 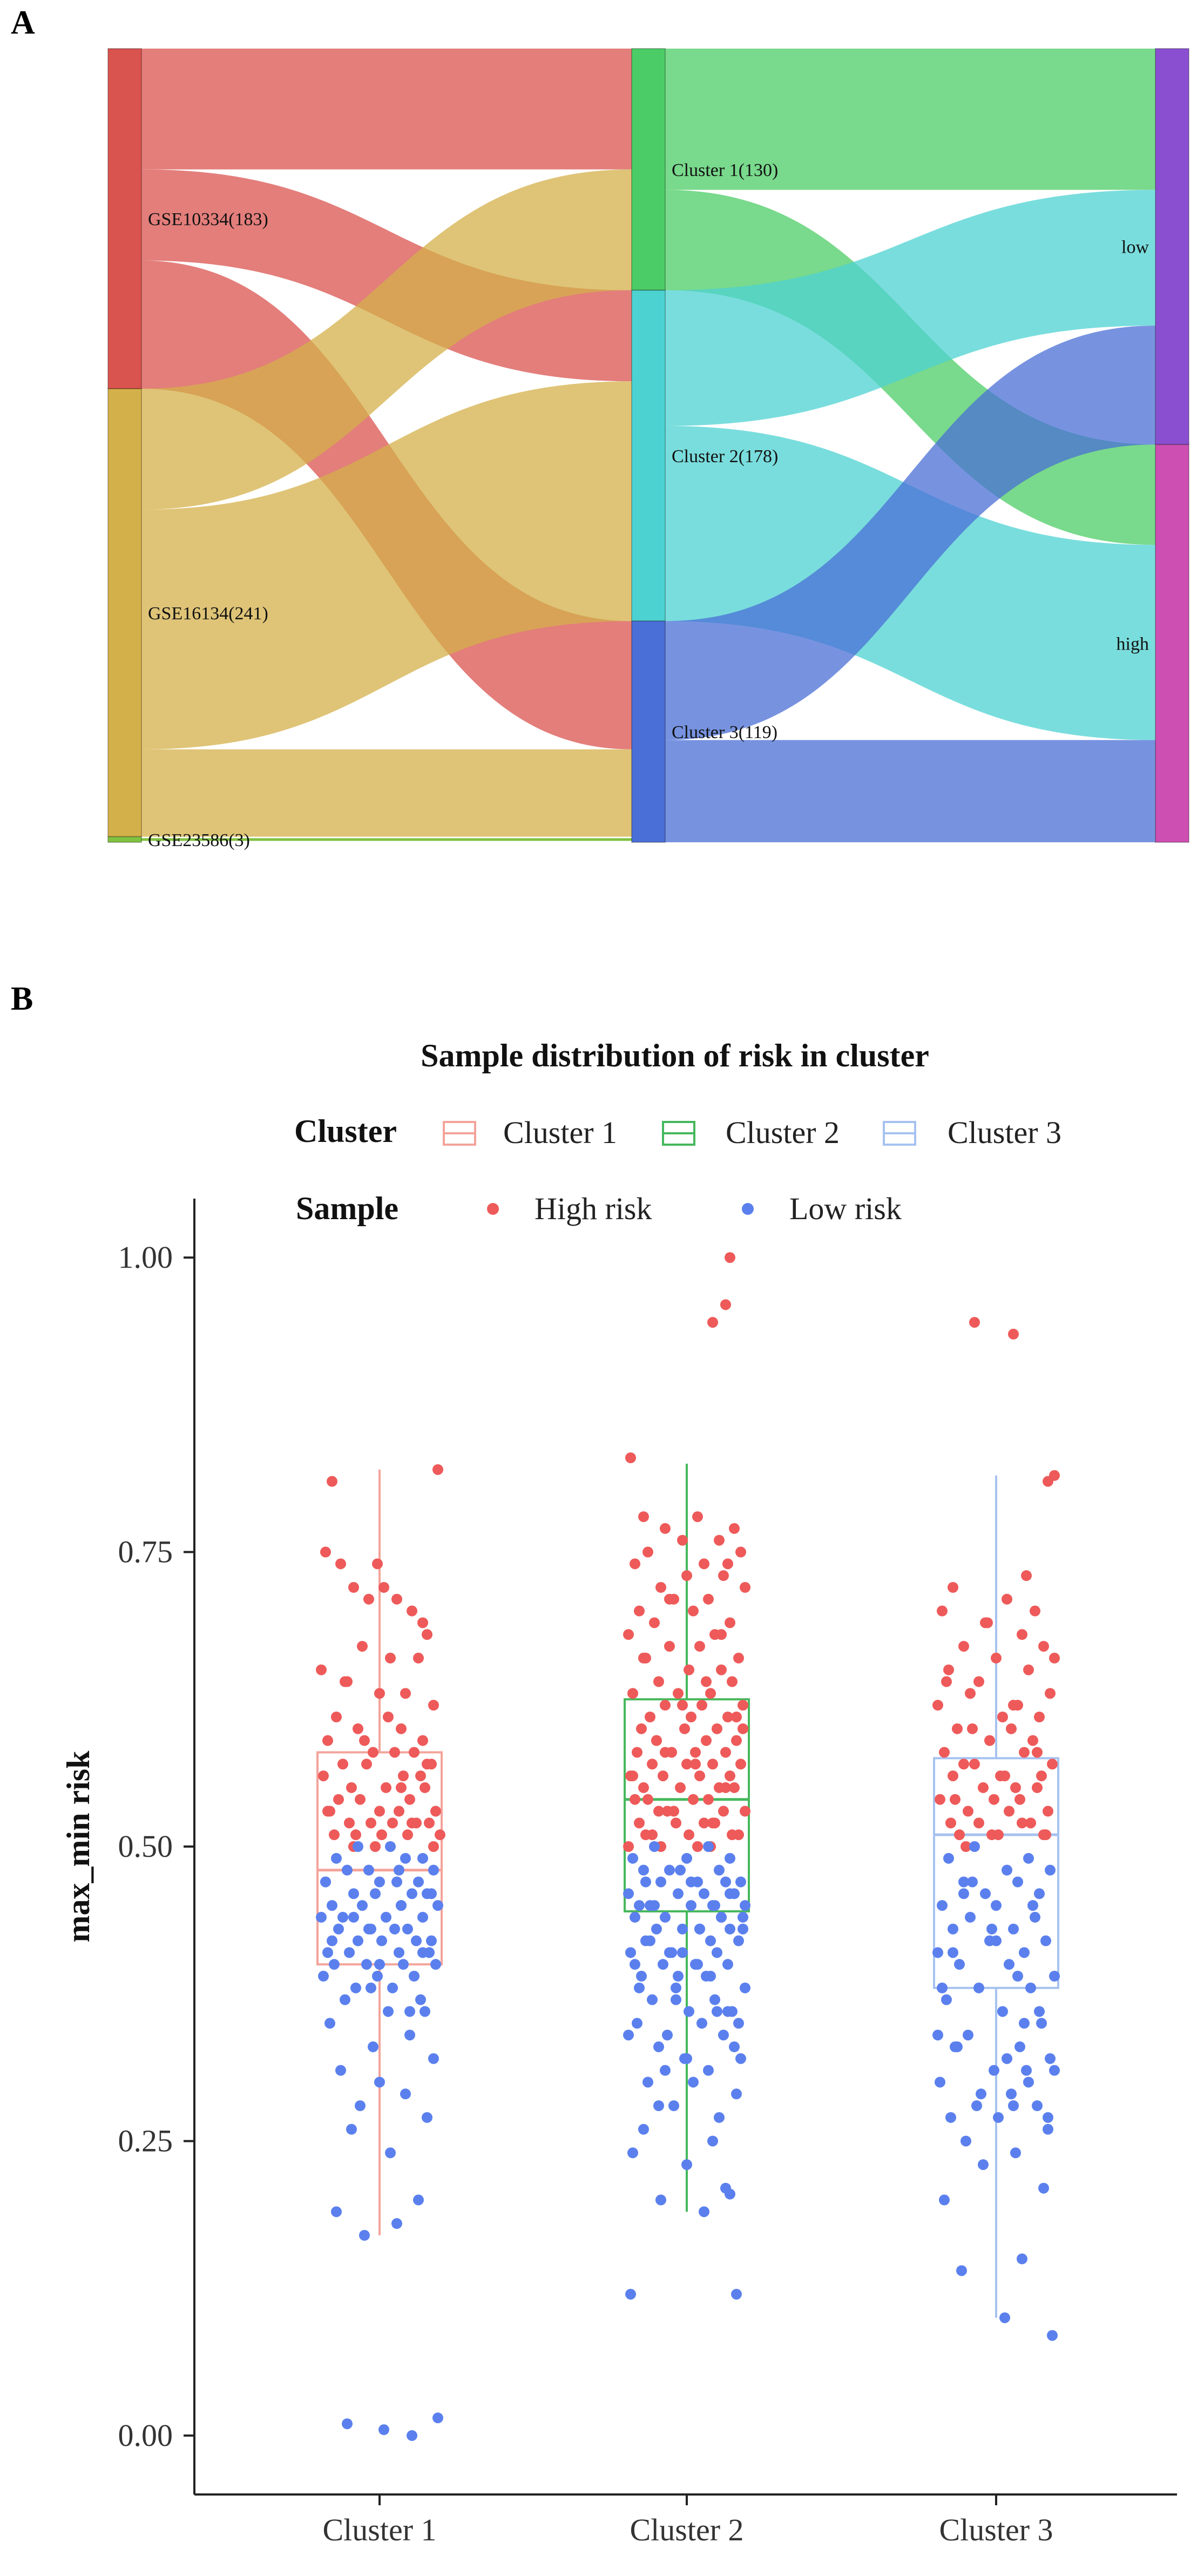 I want to click on sankey-label-high: high, so click(x=1133, y=644).